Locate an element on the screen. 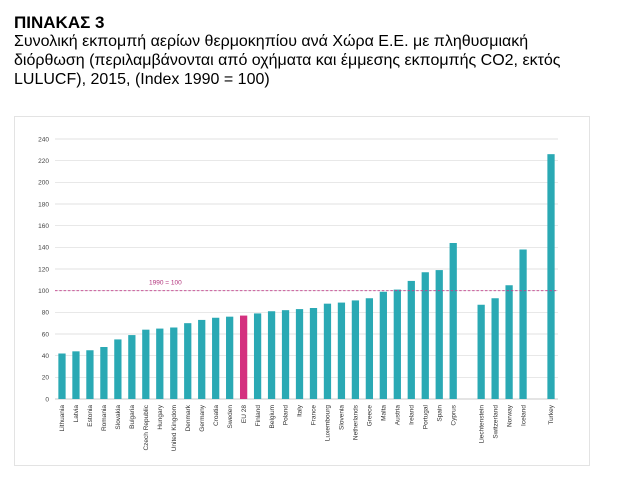 This screenshot has width=641, height=480. x-tick-label: Czech Republic is located at coordinates (146, 427).